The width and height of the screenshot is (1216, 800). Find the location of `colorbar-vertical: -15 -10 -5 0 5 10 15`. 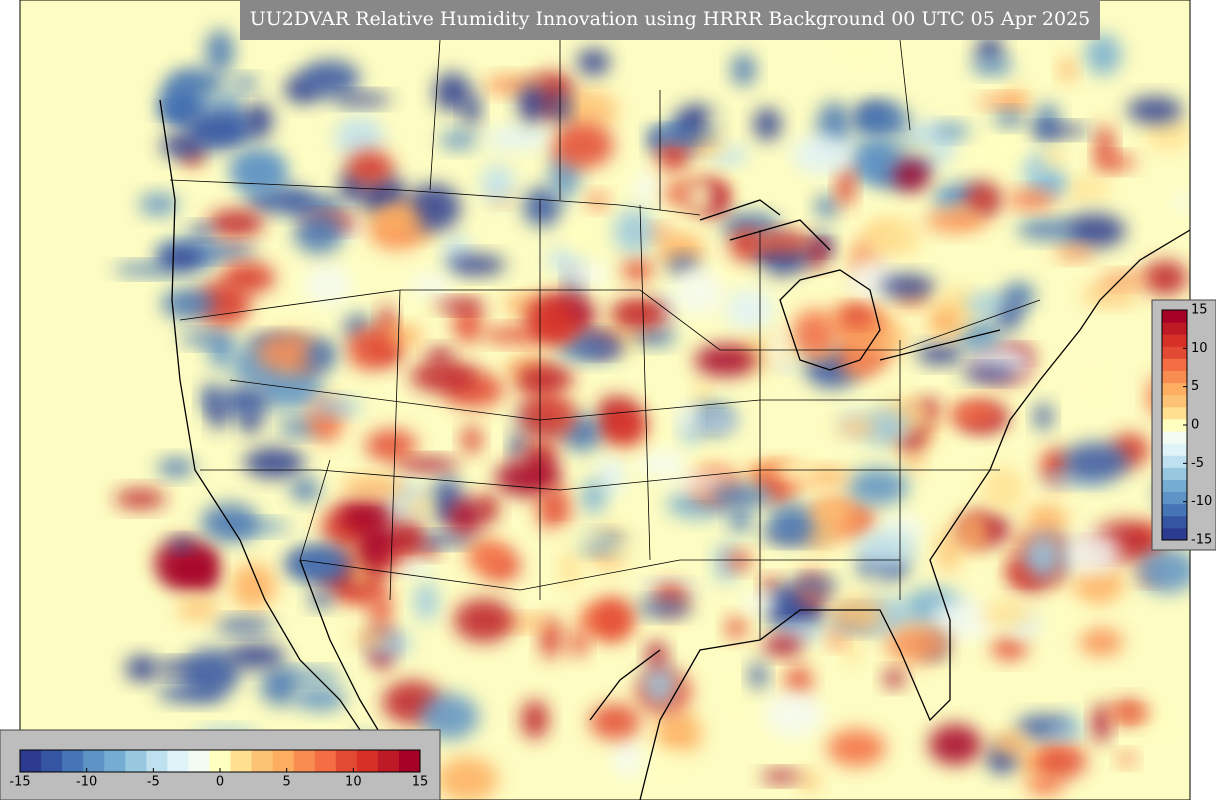

colorbar-vertical: -15 -10 -5 0 5 10 15 is located at coordinates (1186, 425).